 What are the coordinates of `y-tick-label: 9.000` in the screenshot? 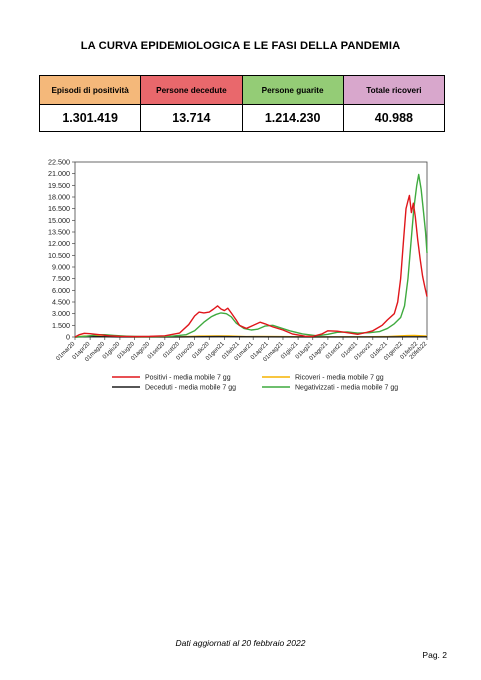 It's located at (61, 267).